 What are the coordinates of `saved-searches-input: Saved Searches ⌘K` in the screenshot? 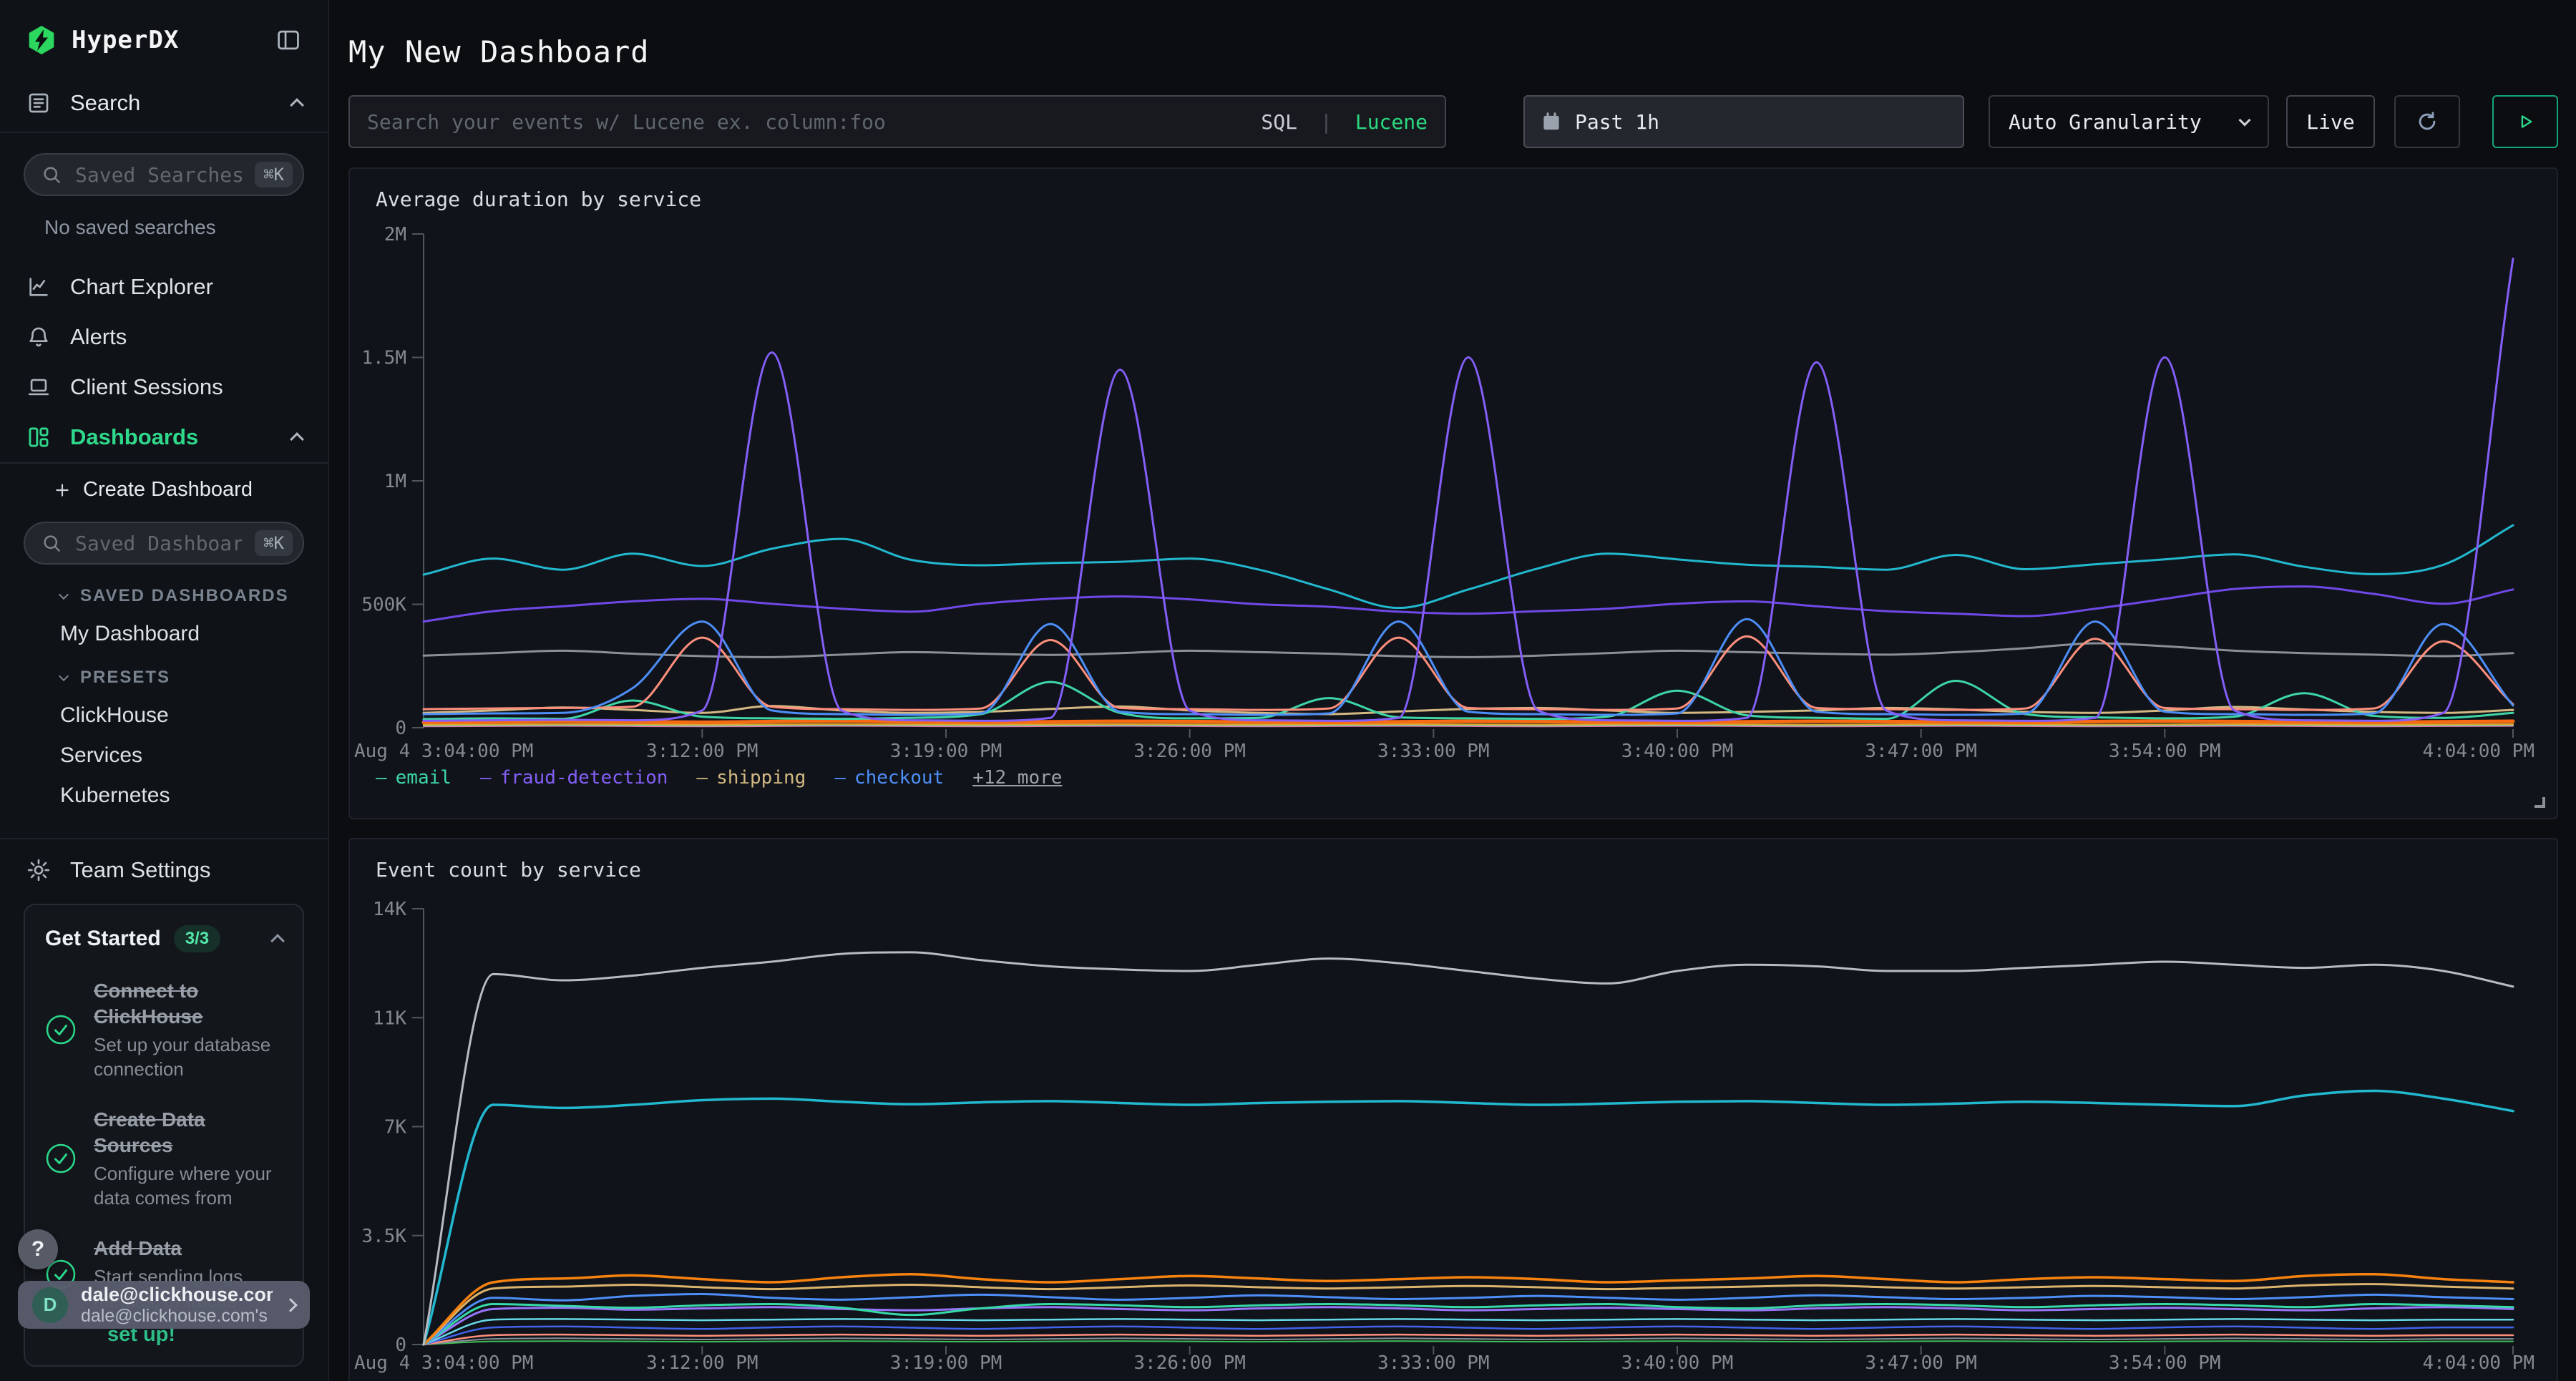 It's located at (164, 174).